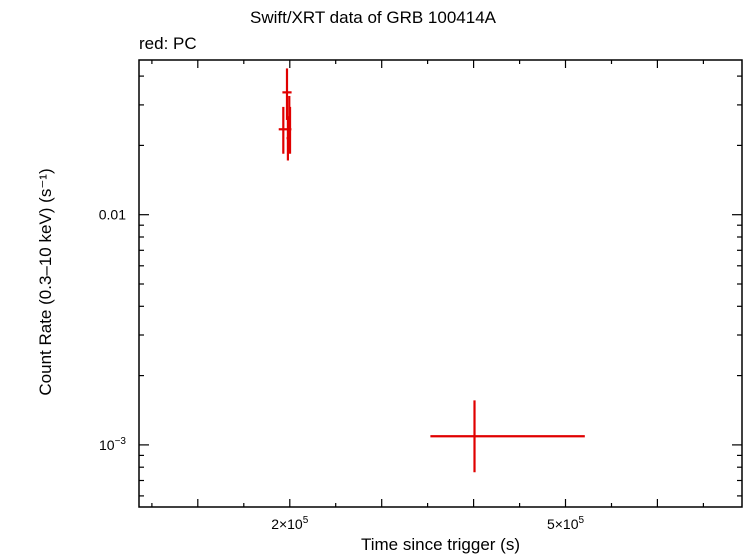 The height and width of the screenshot is (558, 746). What do you see at coordinates (112, 444) in the screenshot?
I see `y-tick-label: 10−3` at bounding box center [112, 444].